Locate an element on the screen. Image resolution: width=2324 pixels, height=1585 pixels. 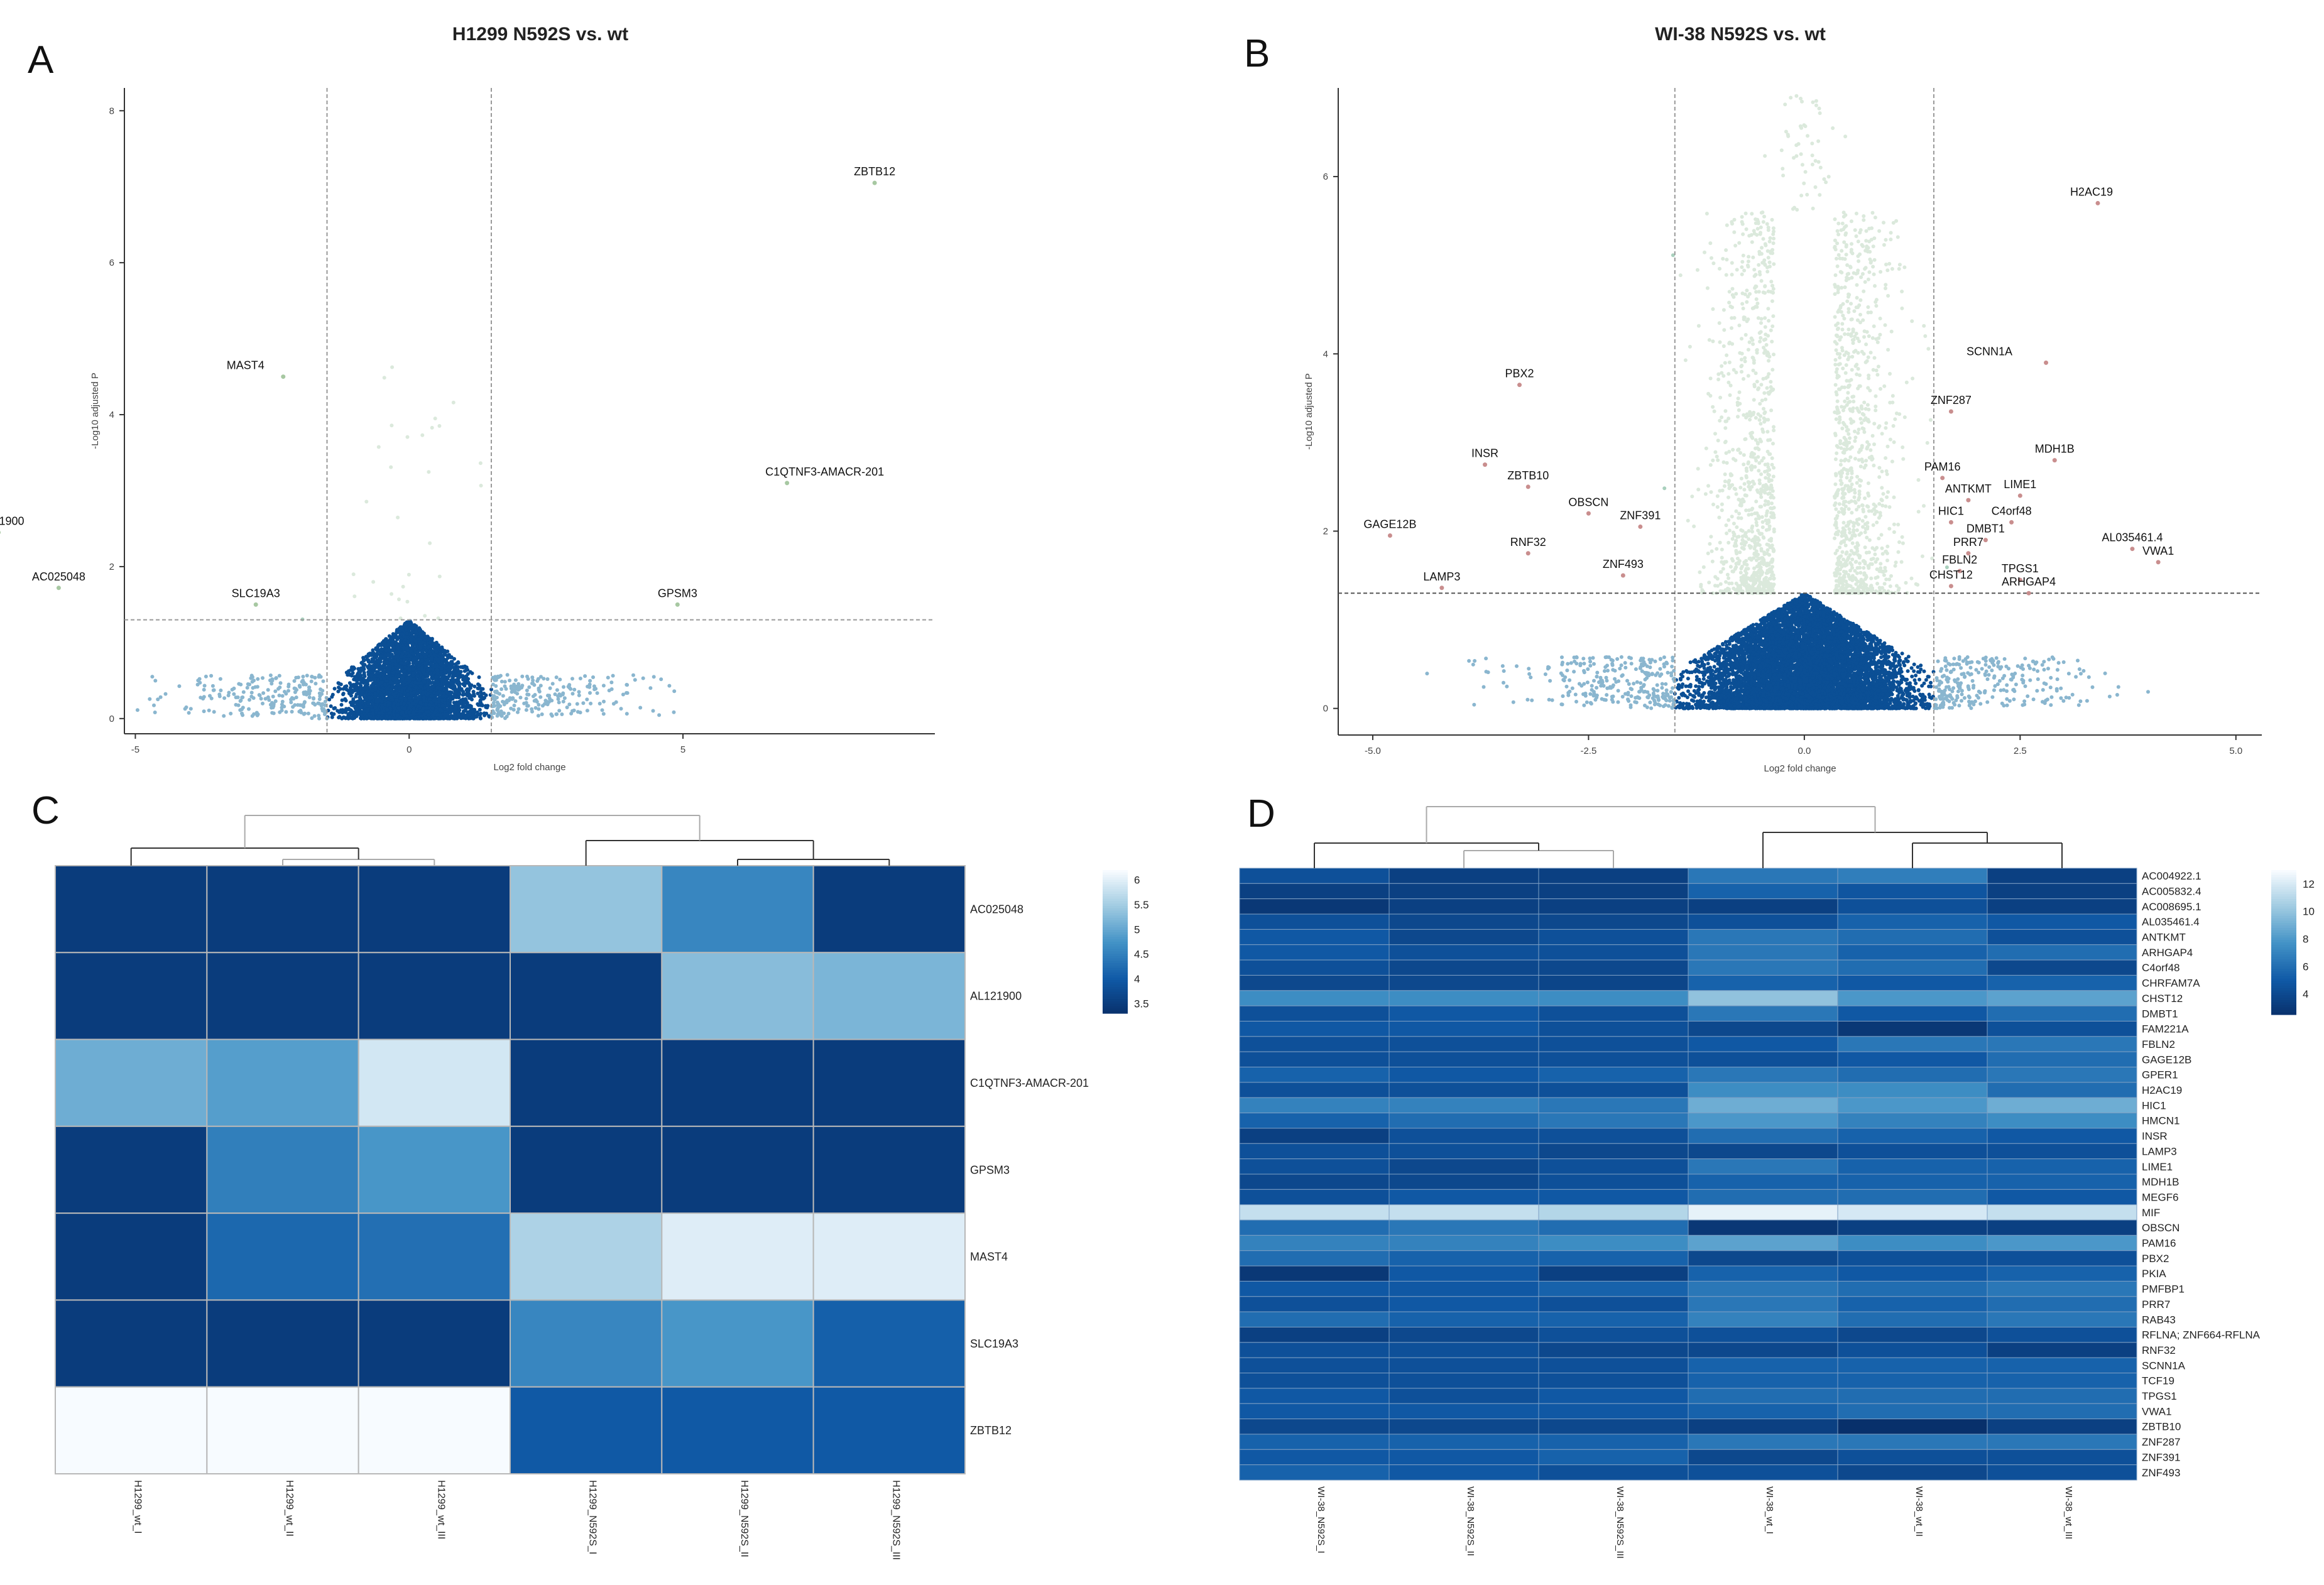
y-axis-label: -Log10 adjusted P is located at coordinates (95, 411).